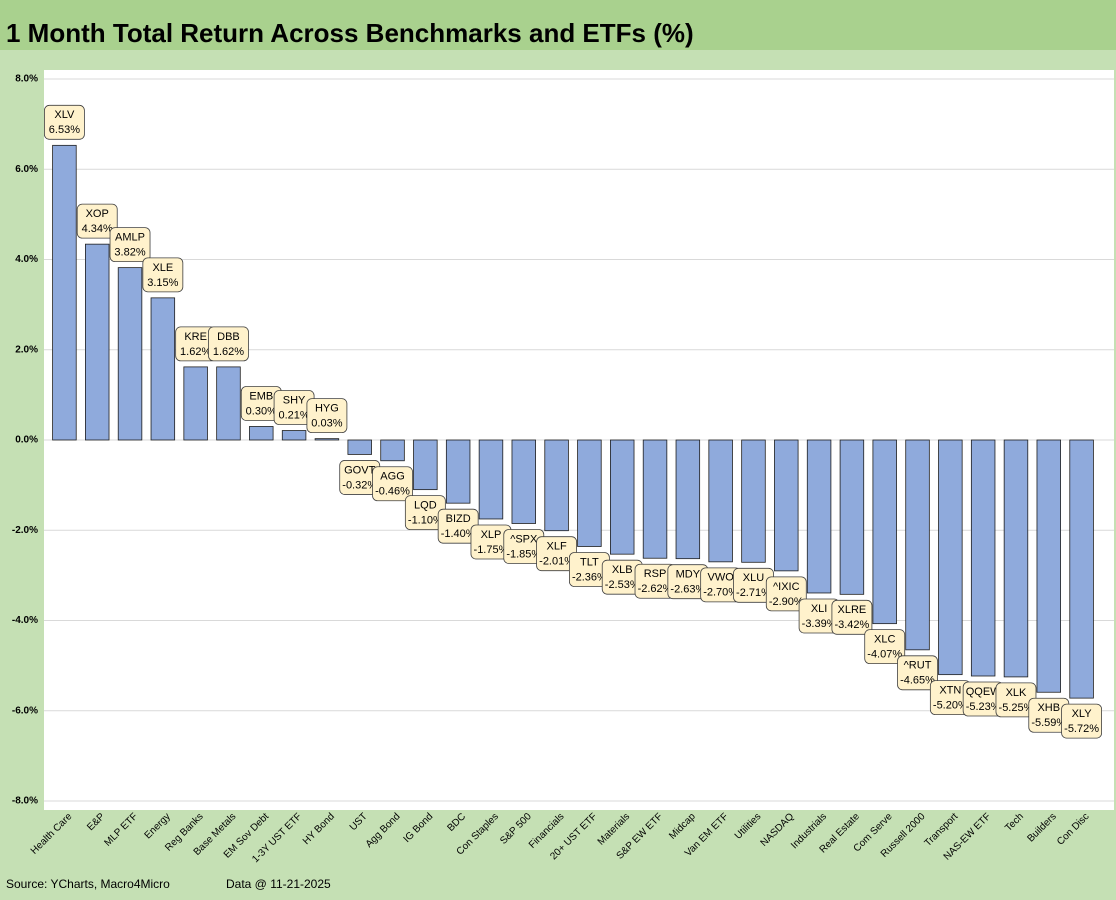  What do you see at coordinates (26, 79) in the screenshot?
I see `y-tick-label: 8.0%` at bounding box center [26, 79].